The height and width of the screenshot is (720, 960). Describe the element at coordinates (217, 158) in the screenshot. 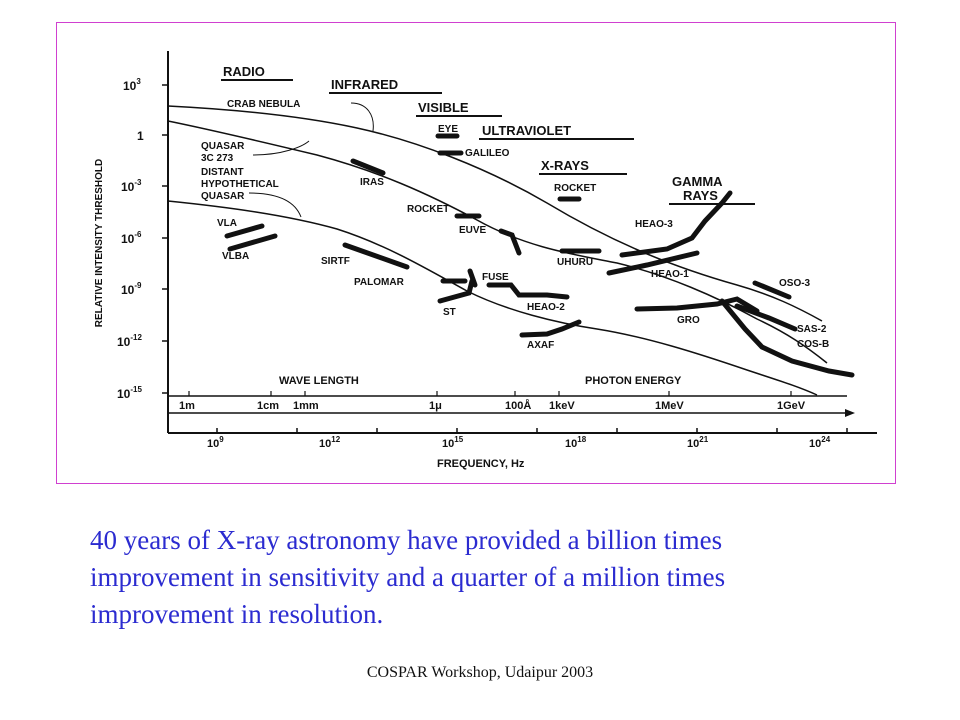

I see `source-label: 3C 273` at that location.